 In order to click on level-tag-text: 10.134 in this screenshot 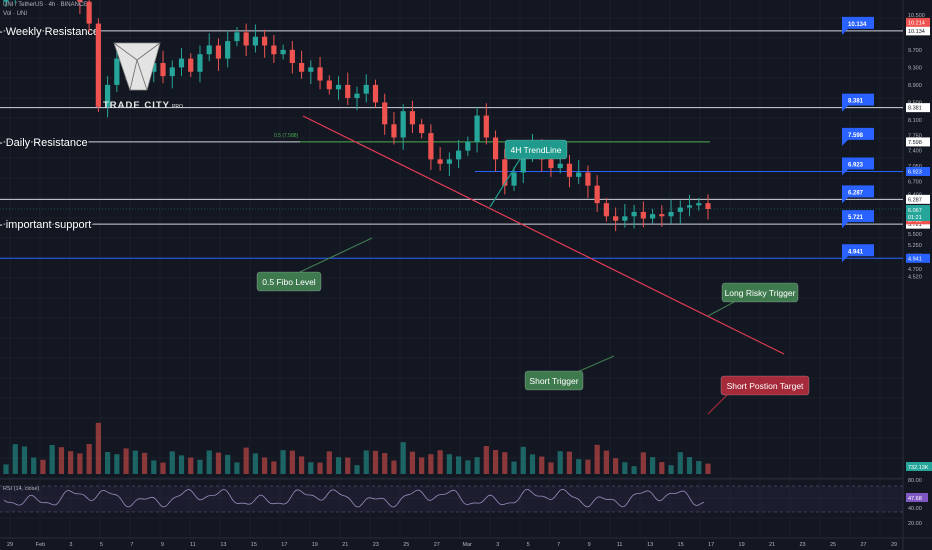, I will do `click(857, 25)`.